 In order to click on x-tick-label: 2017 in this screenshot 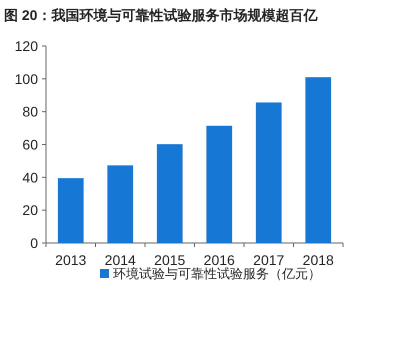, I will do `click(269, 260)`.